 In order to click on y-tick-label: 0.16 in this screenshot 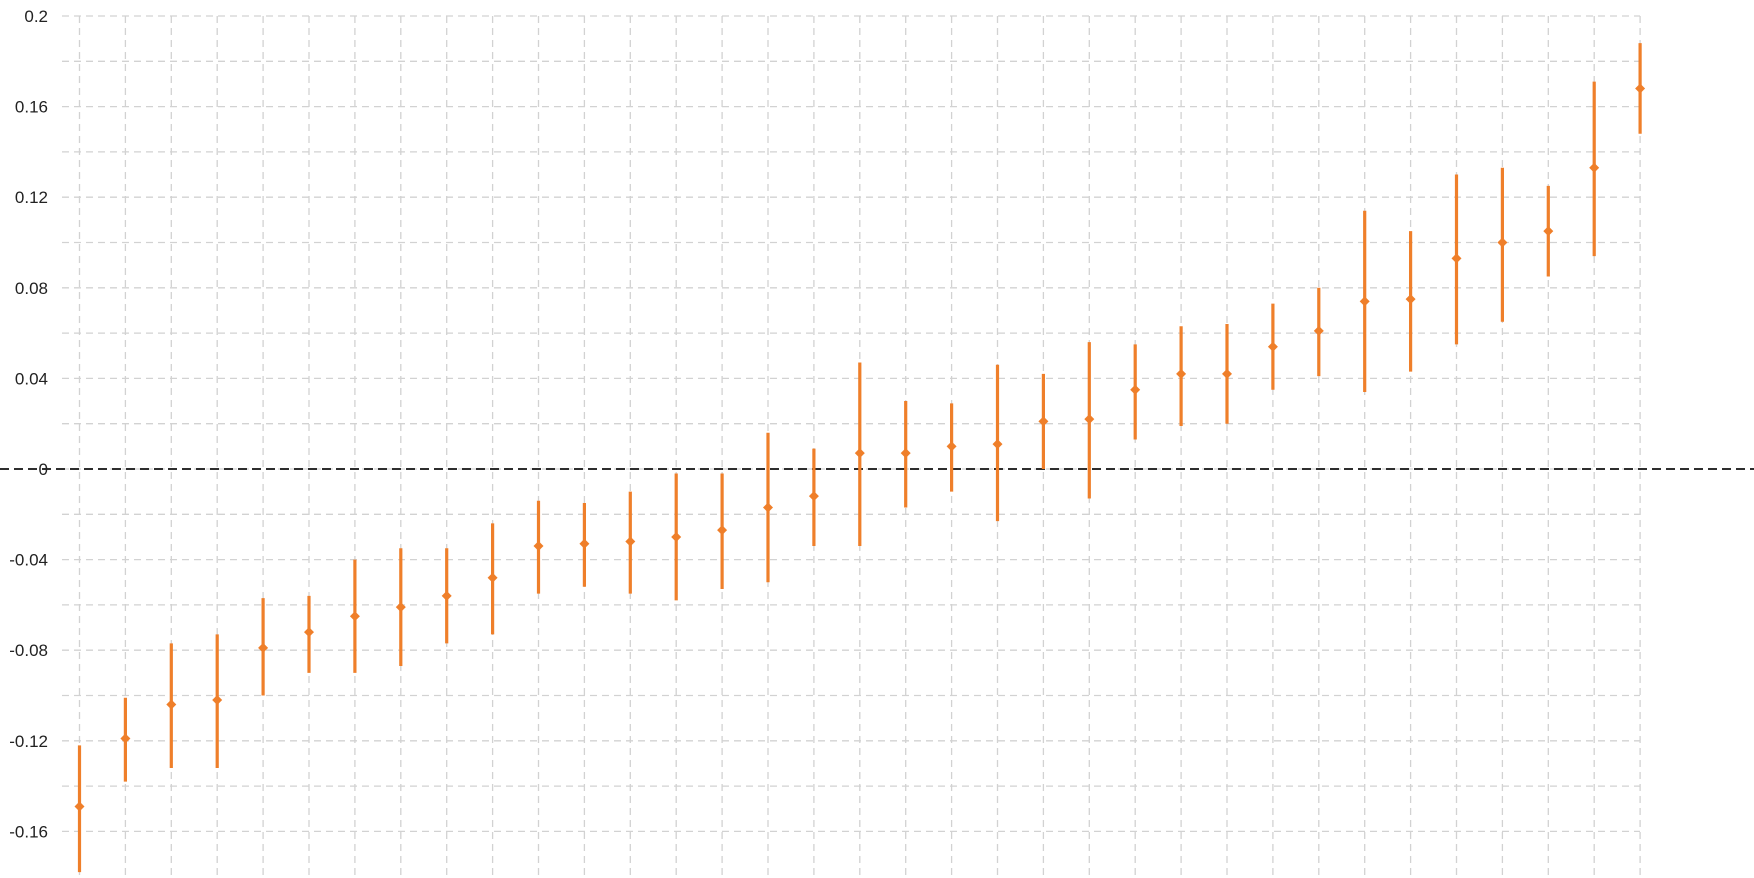, I will do `click(31, 107)`.